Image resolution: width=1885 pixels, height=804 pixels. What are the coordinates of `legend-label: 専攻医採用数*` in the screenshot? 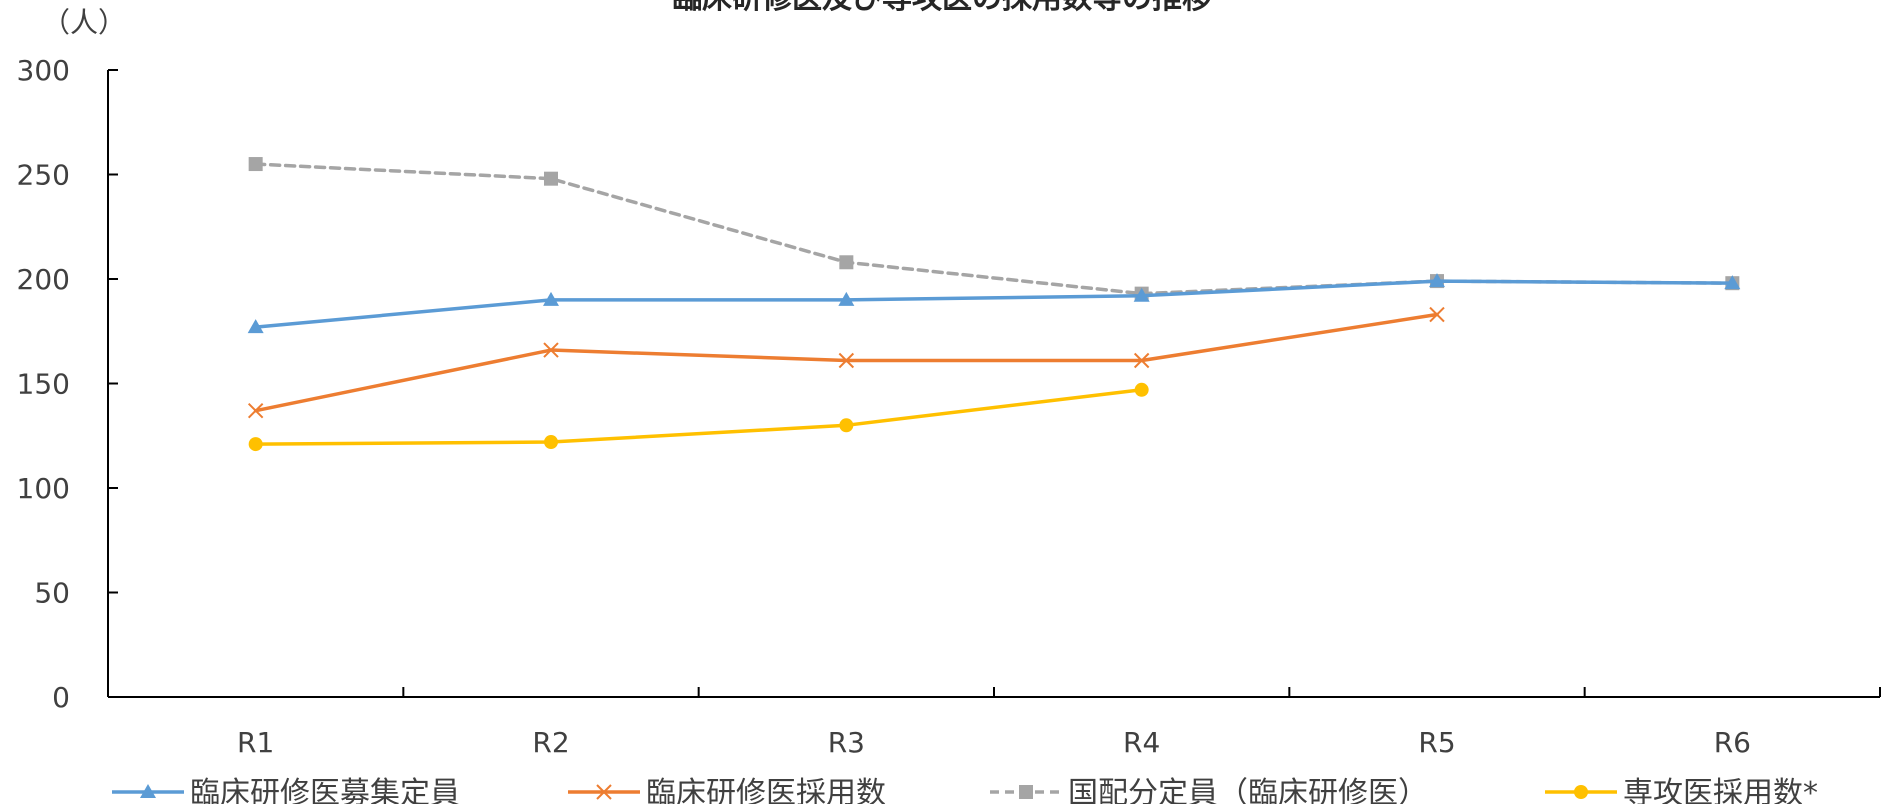 It's located at (1720, 790).